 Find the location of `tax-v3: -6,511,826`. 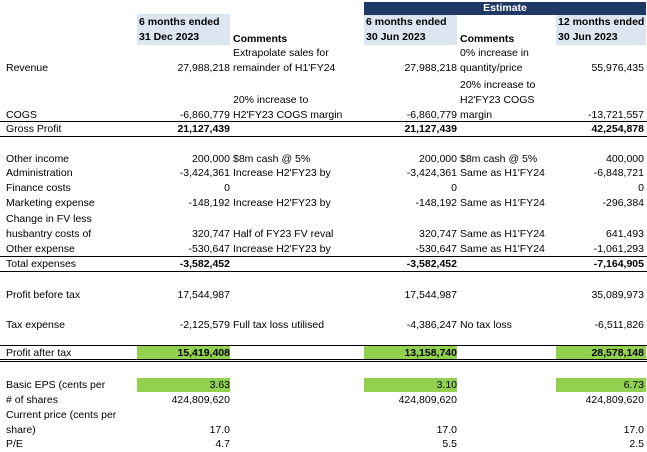

tax-v3: -6,511,826 is located at coordinates (619, 325).